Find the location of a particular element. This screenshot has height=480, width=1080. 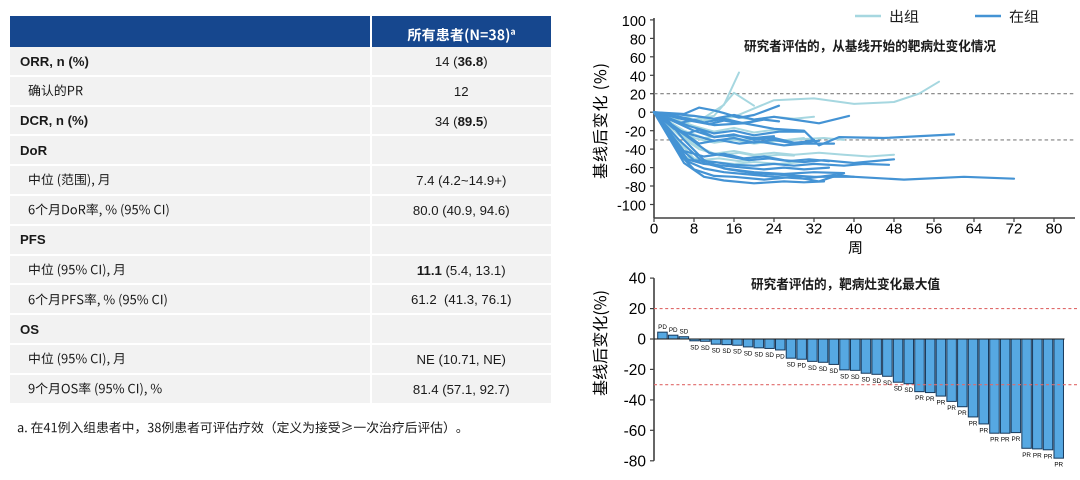

svg-text: 56 is located at coordinates (934, 229).